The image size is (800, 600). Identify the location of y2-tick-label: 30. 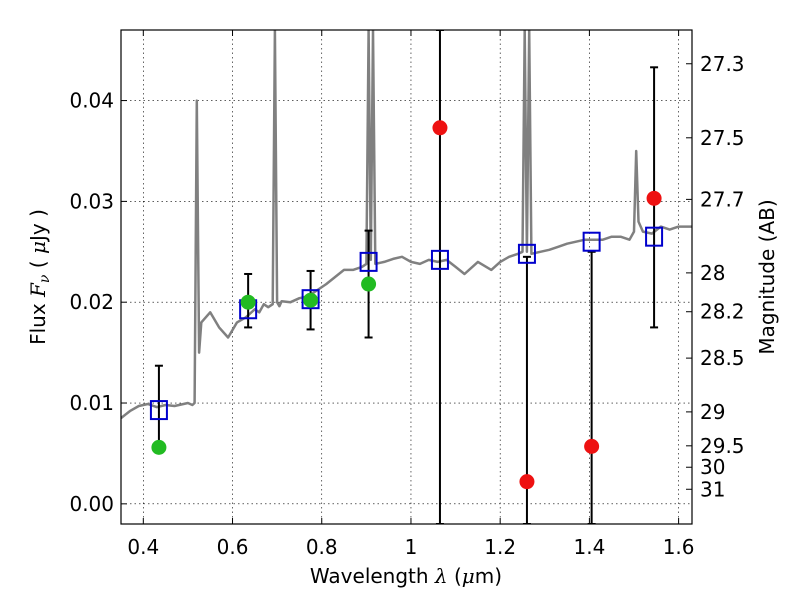
(712, 467).